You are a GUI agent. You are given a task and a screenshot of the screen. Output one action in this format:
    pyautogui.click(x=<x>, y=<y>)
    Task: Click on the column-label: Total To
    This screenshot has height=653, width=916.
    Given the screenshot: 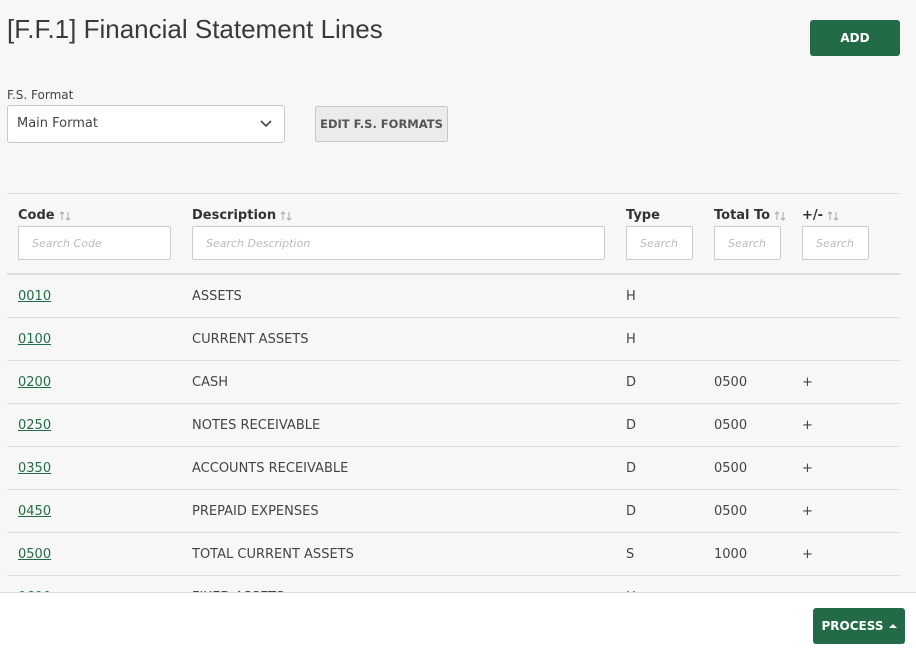 What is the action you would take?
    pyautogui.click(x=742, y=215)
    